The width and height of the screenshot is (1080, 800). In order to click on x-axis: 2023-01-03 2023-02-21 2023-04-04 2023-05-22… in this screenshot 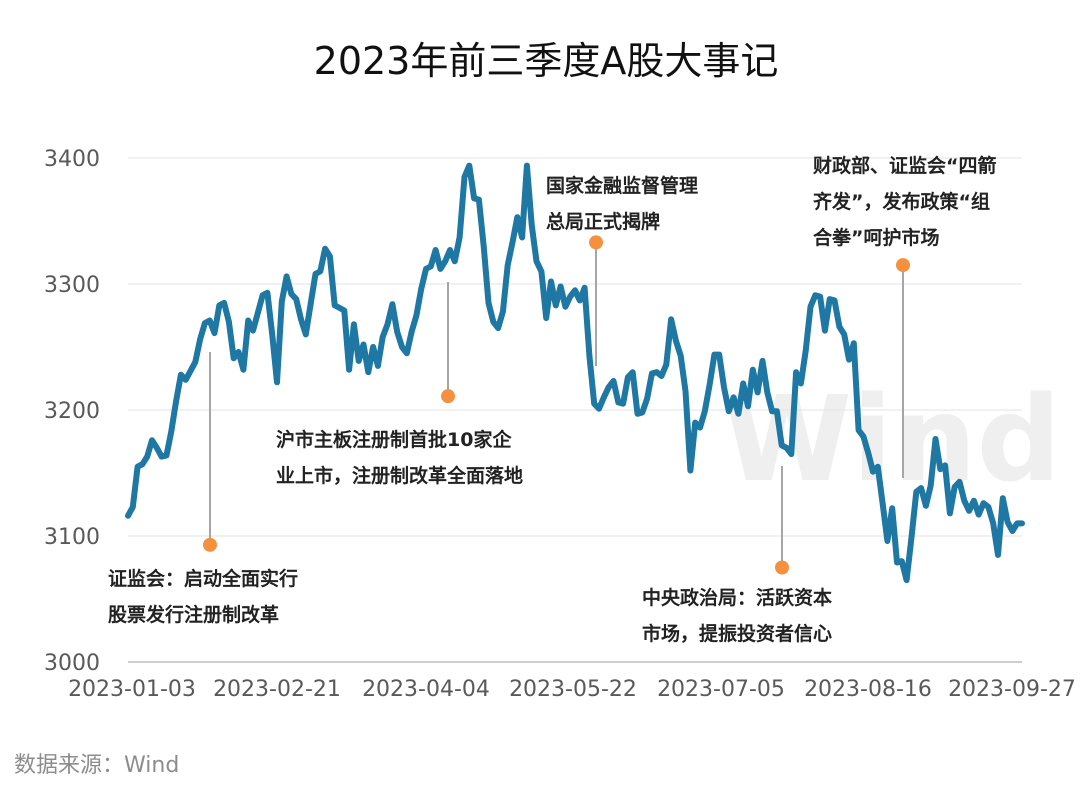, I will do `click(572, 689)`.